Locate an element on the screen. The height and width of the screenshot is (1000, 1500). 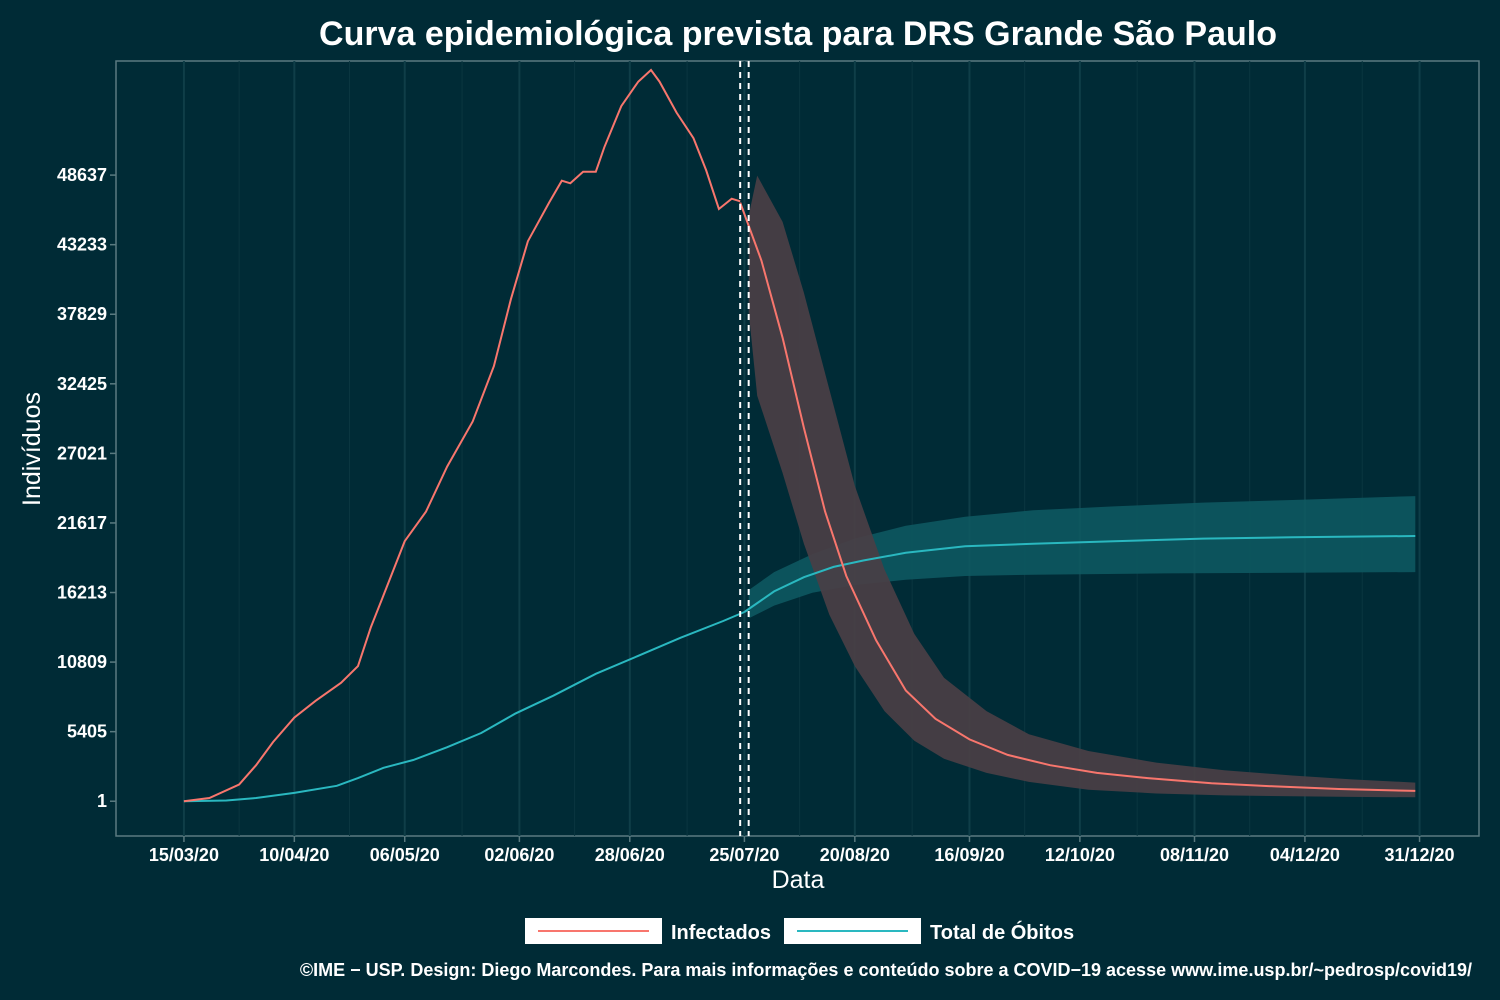
y-tick-label: 5405 is located at coordinates (87, 732).